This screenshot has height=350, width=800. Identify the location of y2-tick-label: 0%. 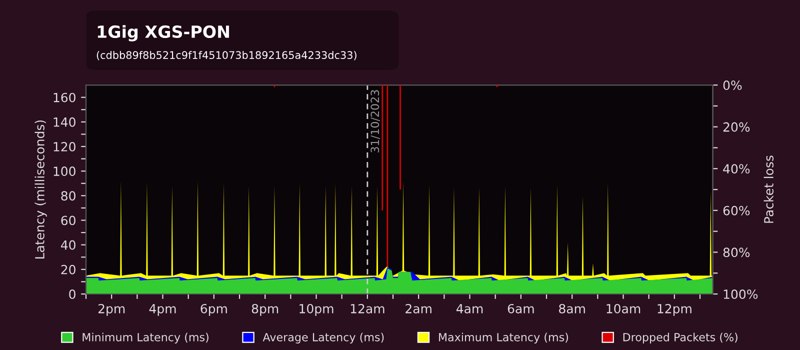
(732, 85).